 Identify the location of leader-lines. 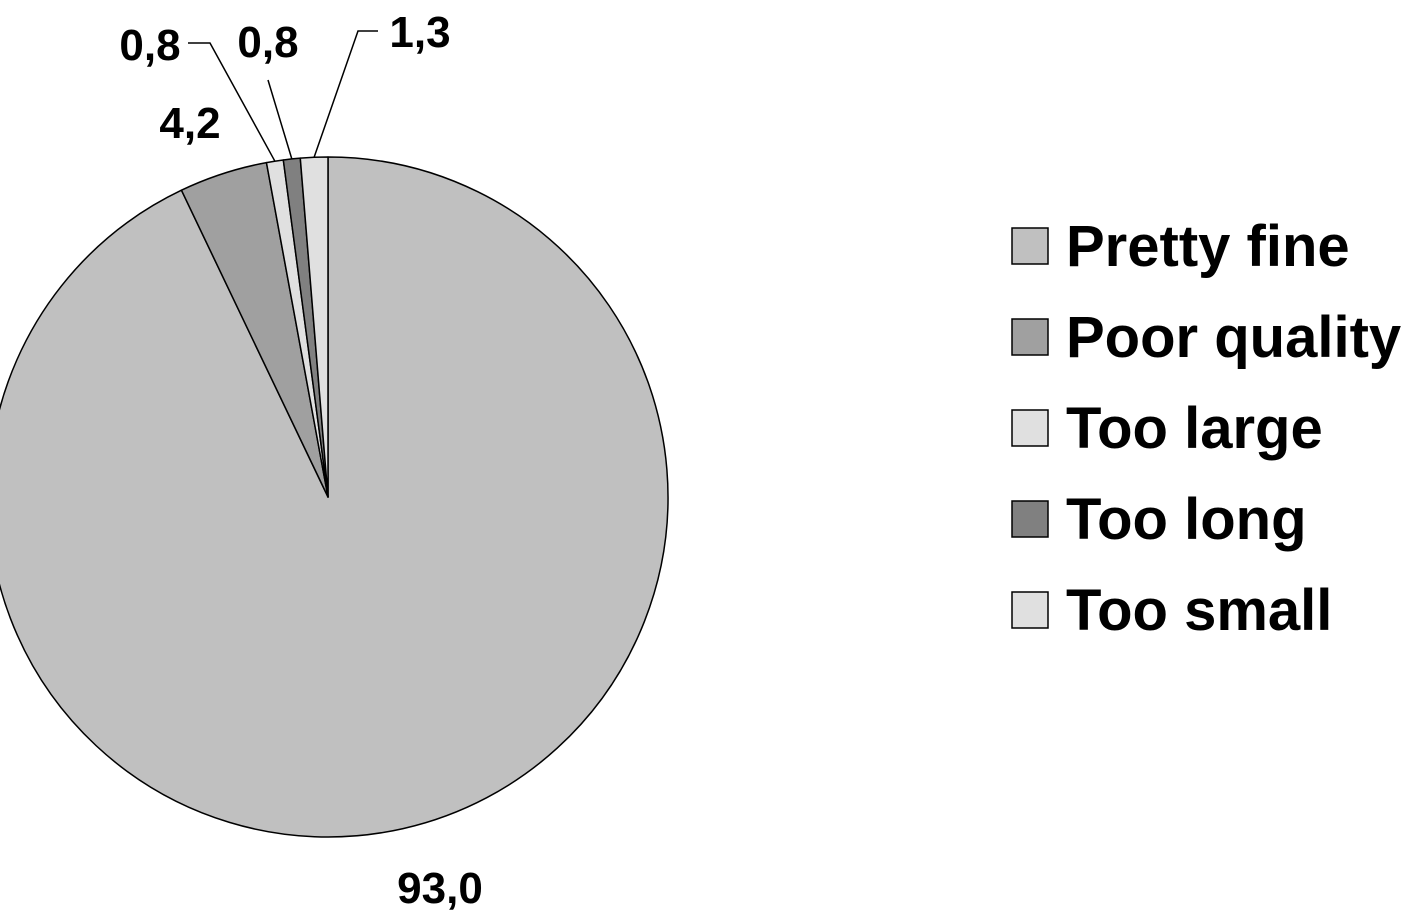
(283, 96).